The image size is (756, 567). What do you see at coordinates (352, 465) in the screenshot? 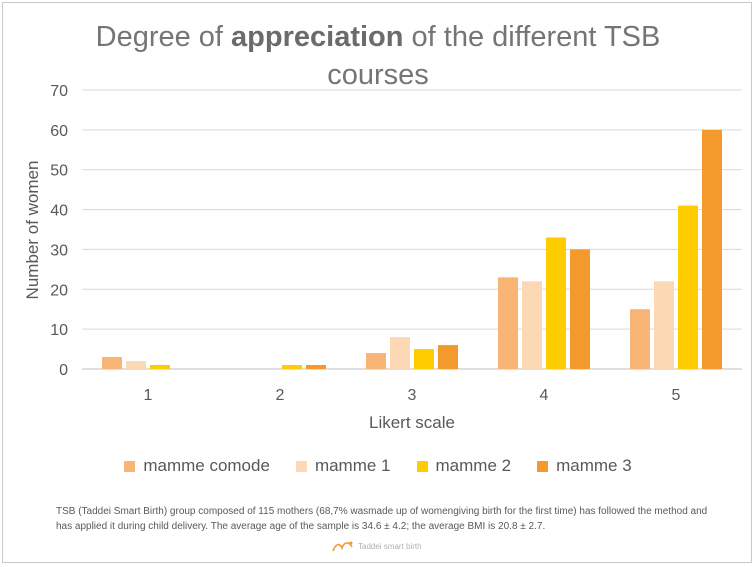
I see `legend-label: mamme 1` at bounding box center [352, 465].